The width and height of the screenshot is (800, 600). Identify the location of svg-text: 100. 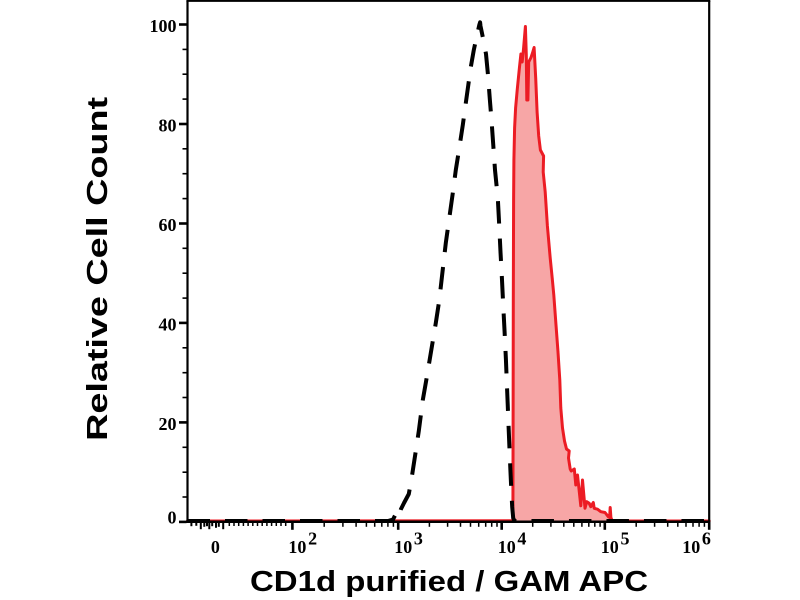
(163, 26).